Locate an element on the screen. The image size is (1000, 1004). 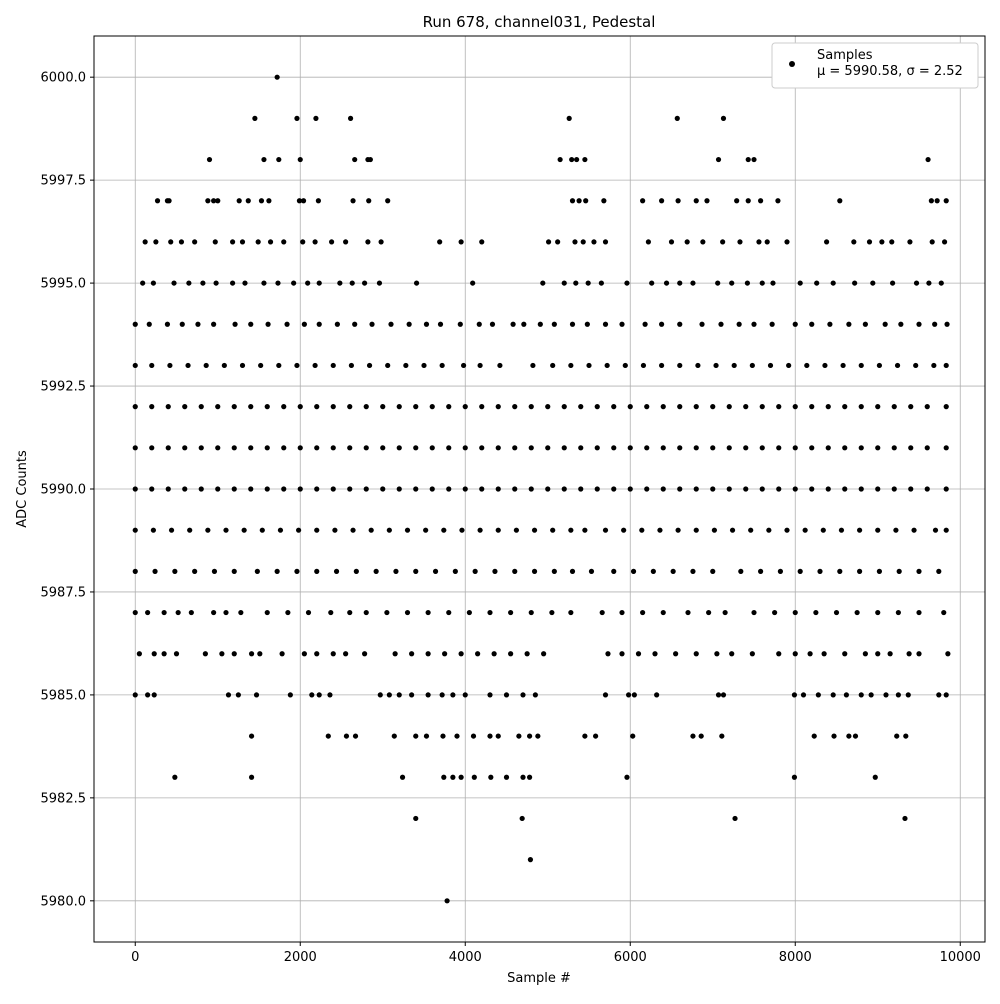
y-tick-label: 5992.5 is located at coordinates (64, 387).